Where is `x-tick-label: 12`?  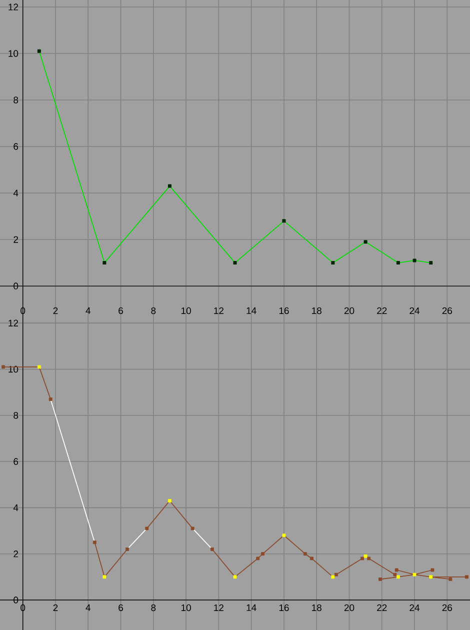
x-tick-label: 12 is located at coordinates (219, 607).